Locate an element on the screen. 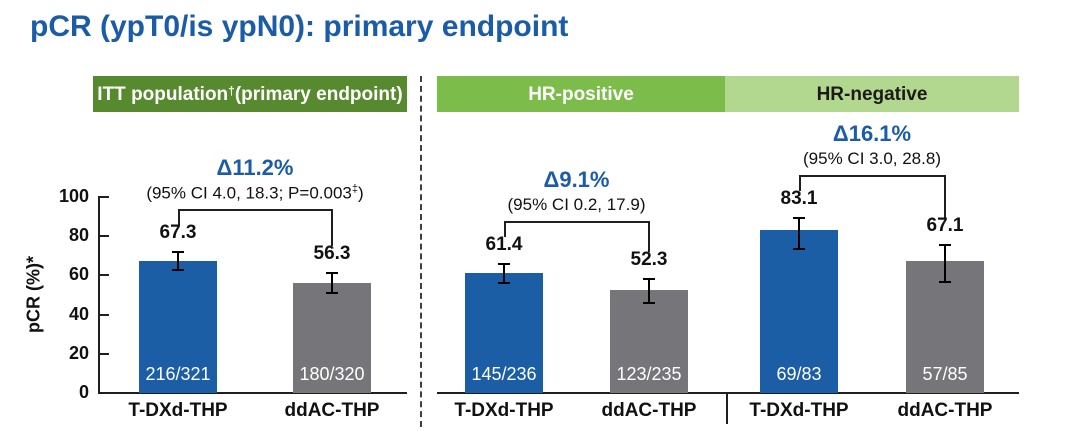 The width and height of the screenshot is (1080, 431). ci-label: (95% CI 3.0, 28.8) is located at coordinates (872, 159).